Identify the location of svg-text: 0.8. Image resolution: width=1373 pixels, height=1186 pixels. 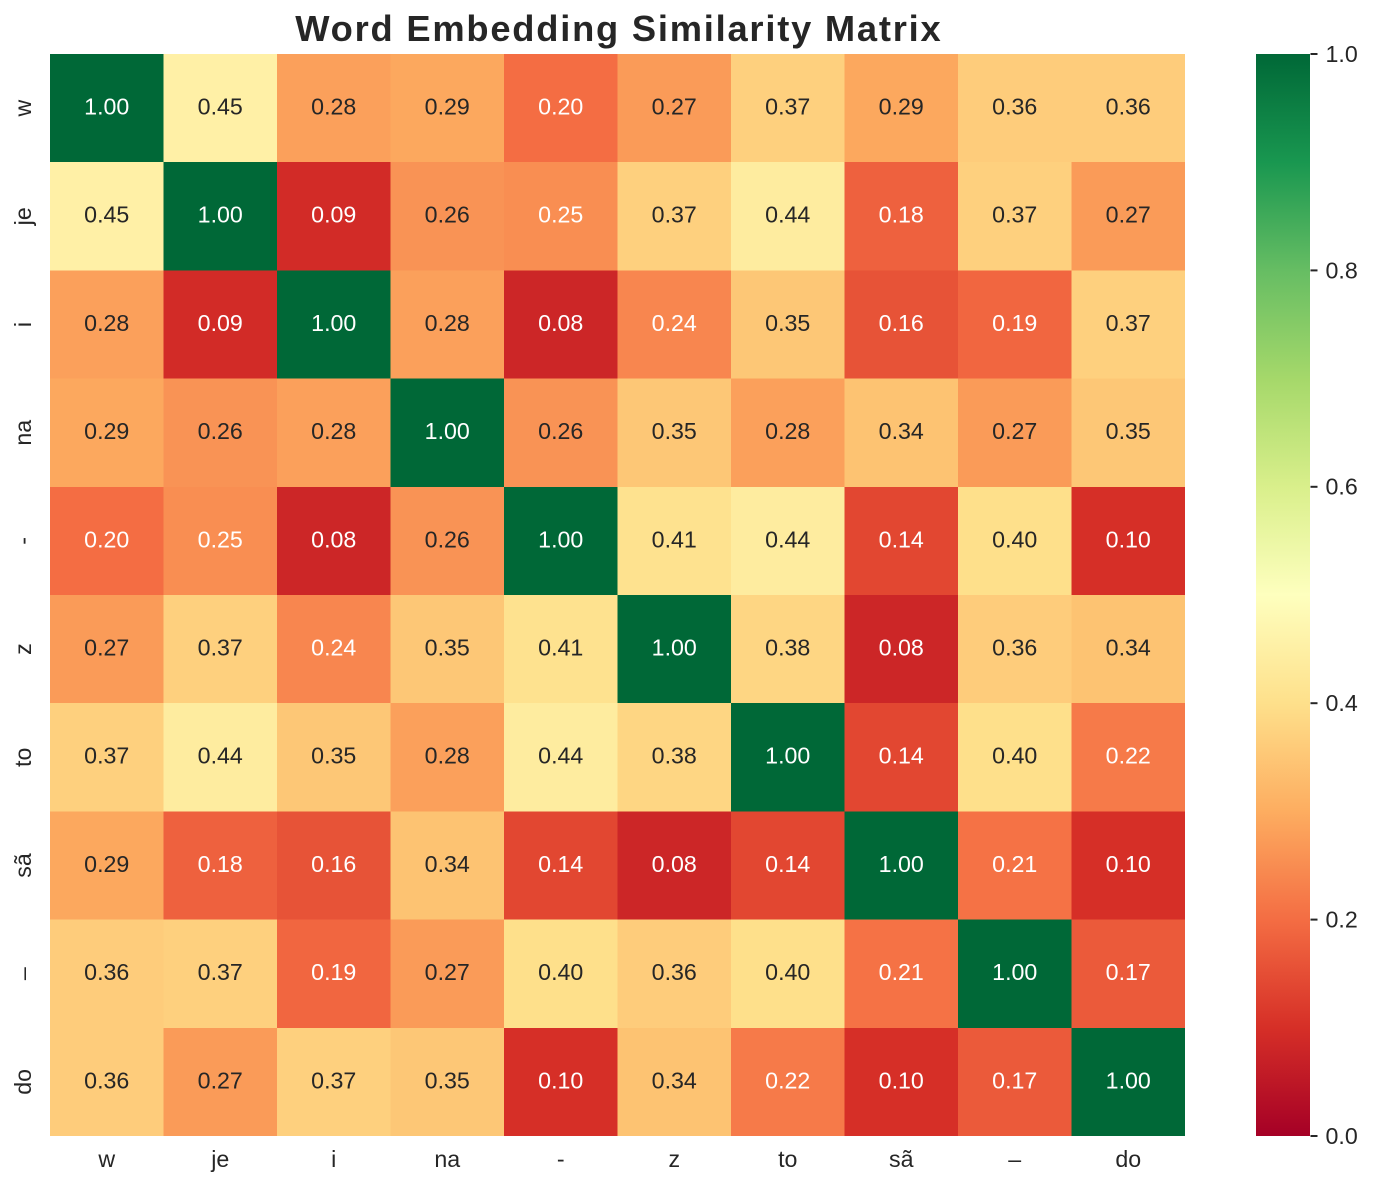
(1342, 270).